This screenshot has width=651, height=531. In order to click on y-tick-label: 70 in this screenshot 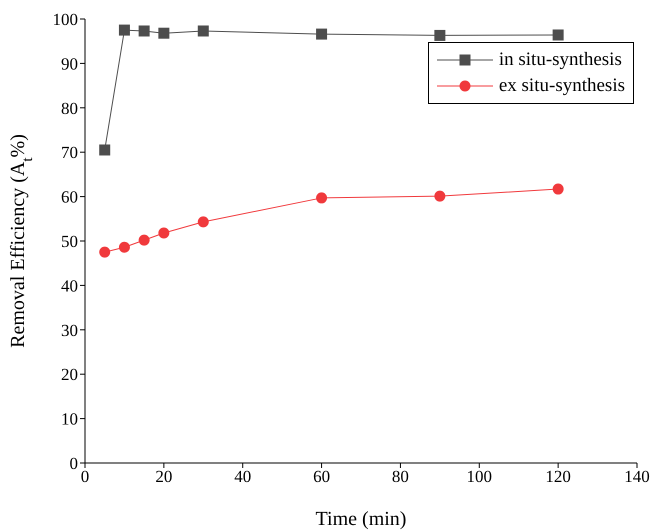, I will do `click(69, 152)`.